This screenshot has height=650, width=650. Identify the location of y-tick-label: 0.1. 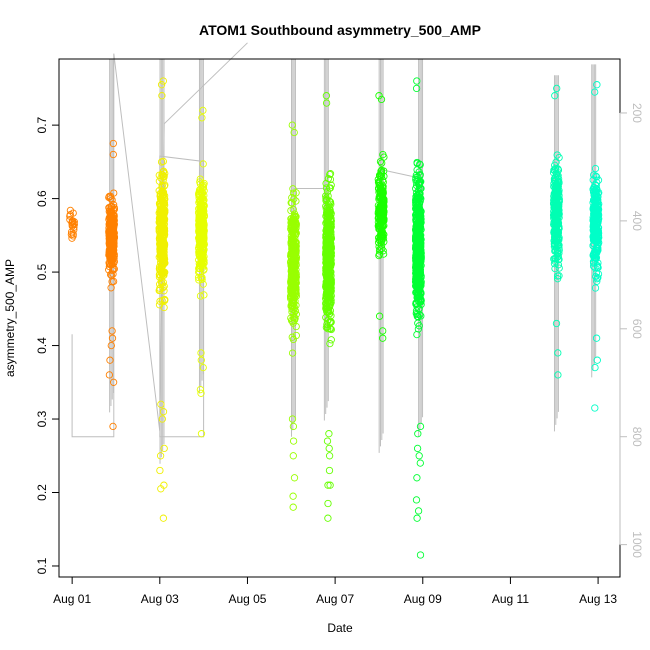
(42, 565).